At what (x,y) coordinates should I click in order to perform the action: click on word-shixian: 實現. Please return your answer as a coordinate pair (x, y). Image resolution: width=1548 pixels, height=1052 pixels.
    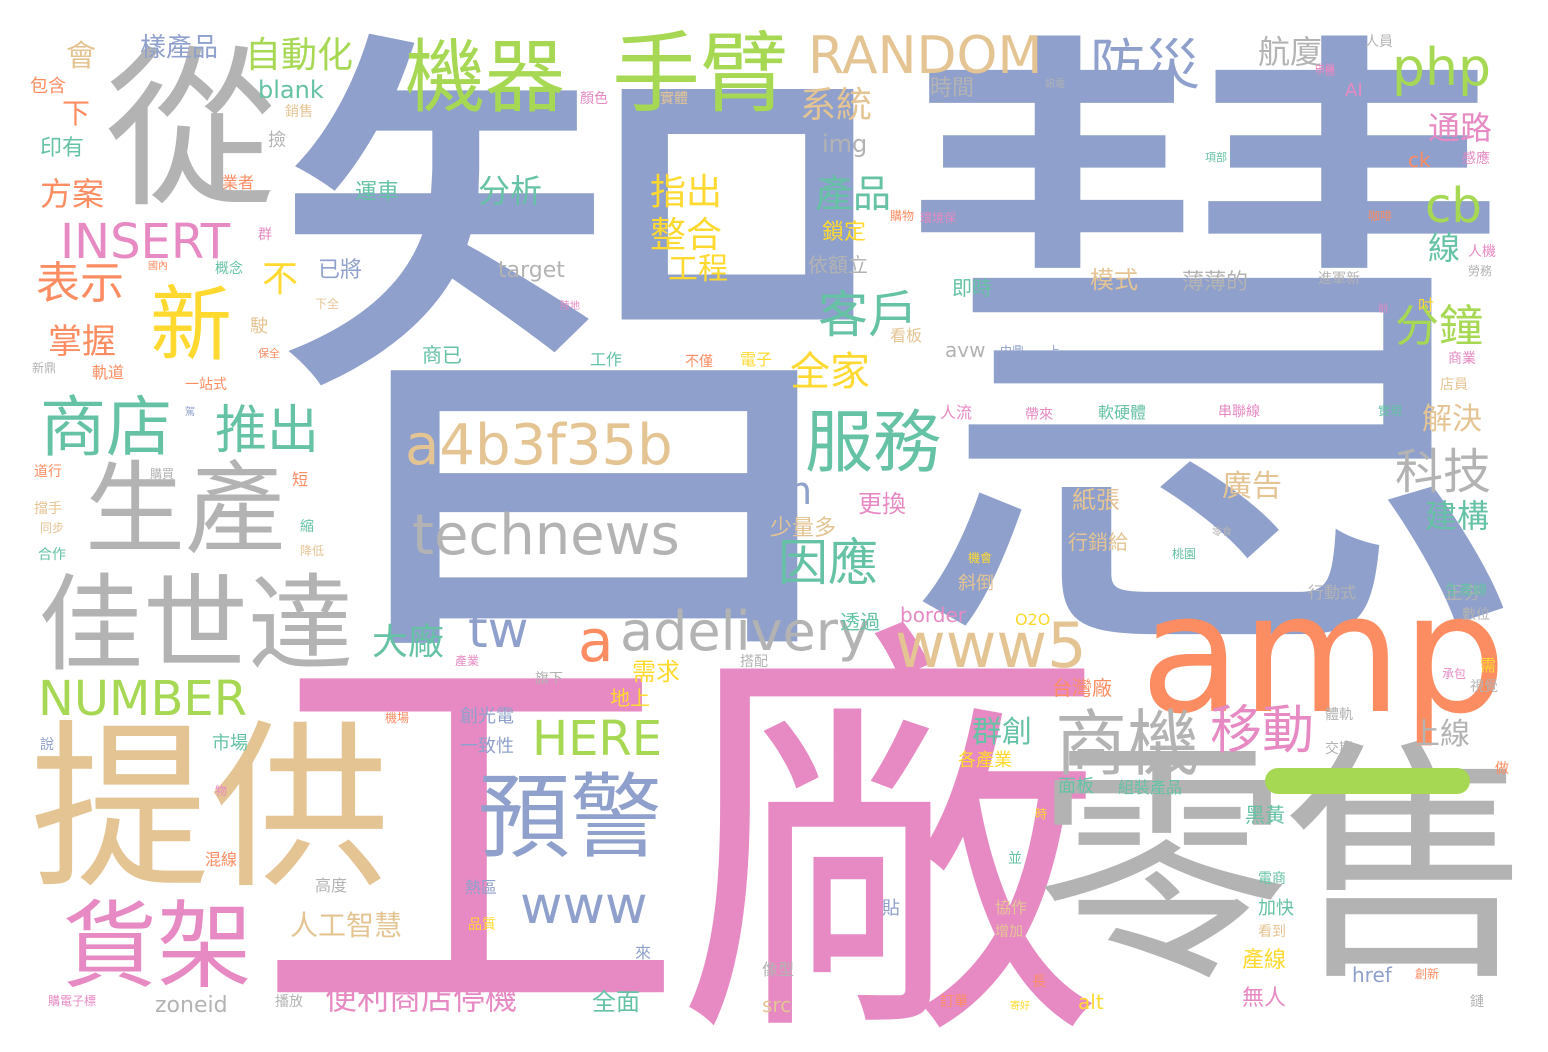
    Looking at the image, I should click on (1390, 411).